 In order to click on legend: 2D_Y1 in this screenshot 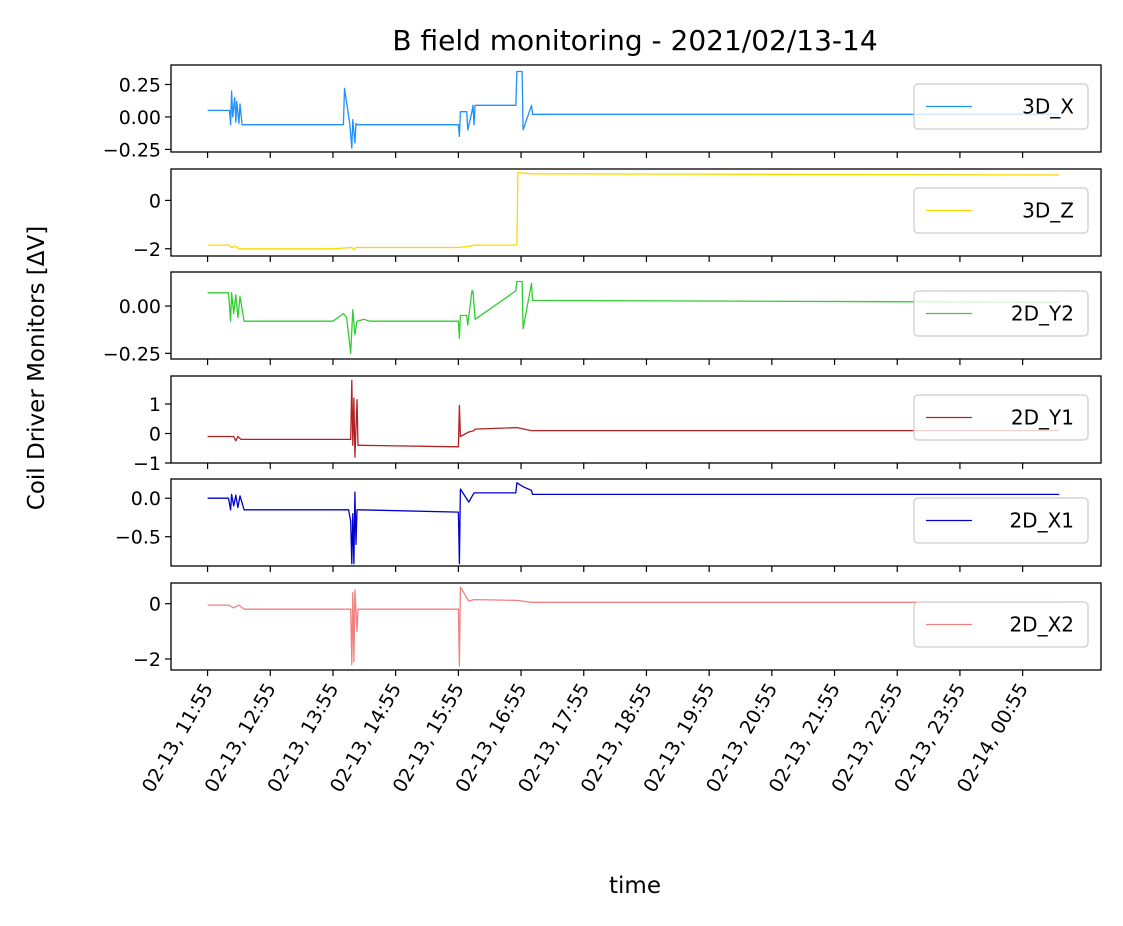, I will do `click(1001, 417)`.